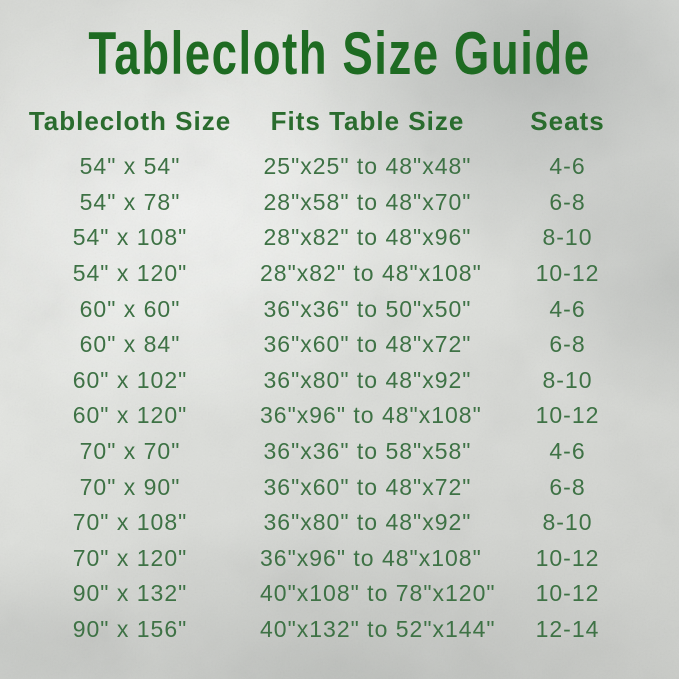 This screenshot has width=679, height=679. What do you see at coordinates (130, 415) in the screenshot?
I see `size-cell: 60" x 120"` at bounding box center [130, 415].